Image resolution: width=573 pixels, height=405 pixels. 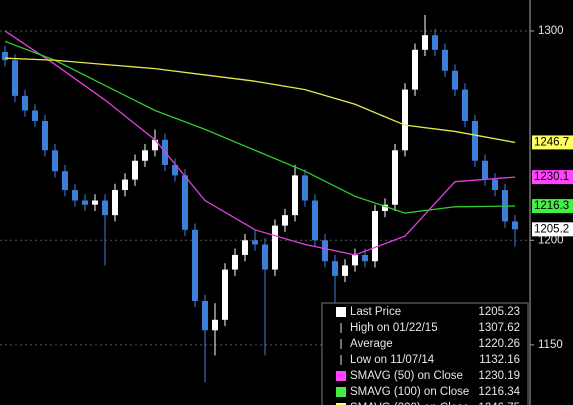 I want to click on y-tick-label: 1300, so click(x=551, y=31).